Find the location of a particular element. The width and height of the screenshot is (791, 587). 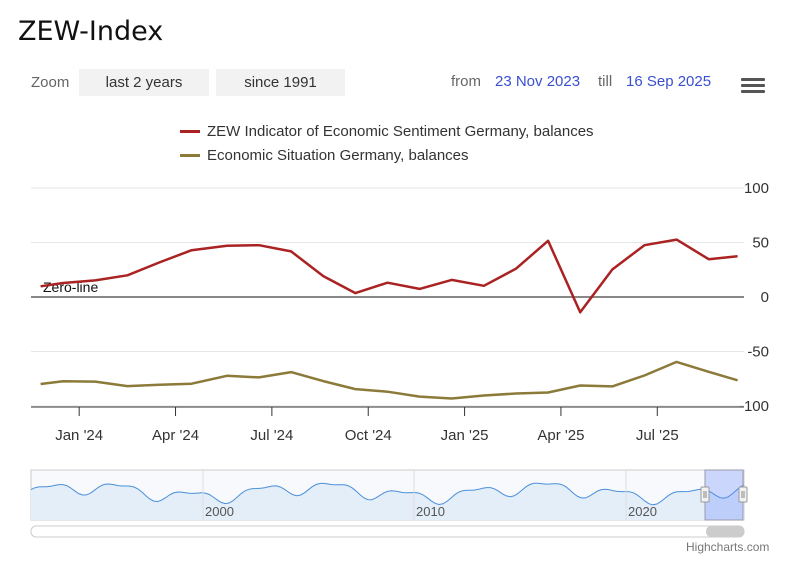

navigator-area is located at coordinates (387, 501).